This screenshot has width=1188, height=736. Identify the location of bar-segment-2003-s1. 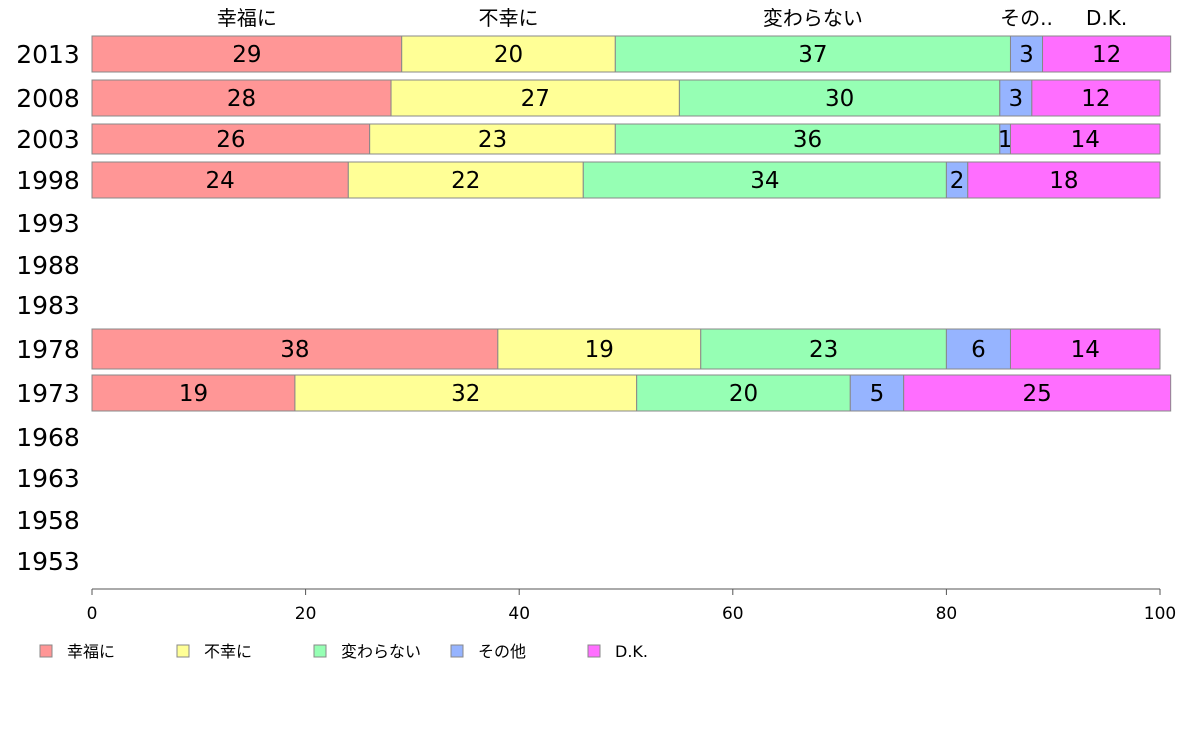
(492, 139).